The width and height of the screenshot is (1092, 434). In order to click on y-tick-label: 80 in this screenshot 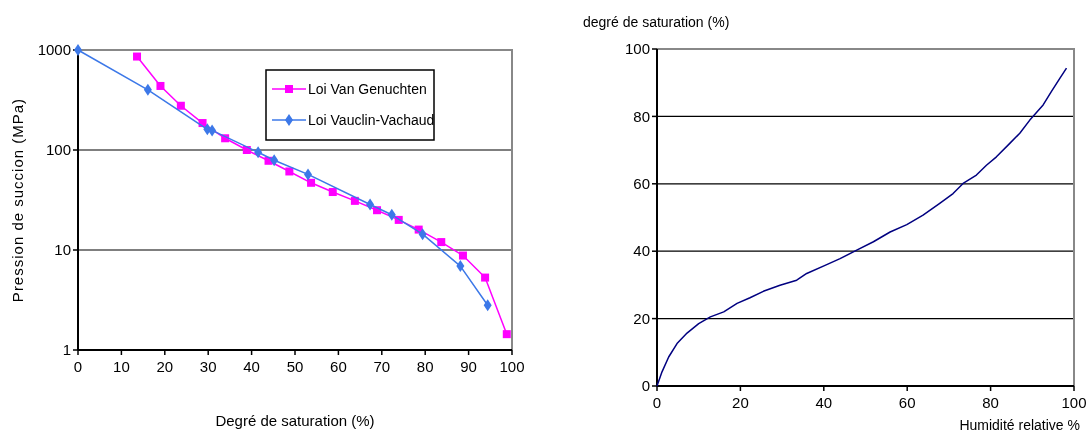, I will do `click(641, 116)`.